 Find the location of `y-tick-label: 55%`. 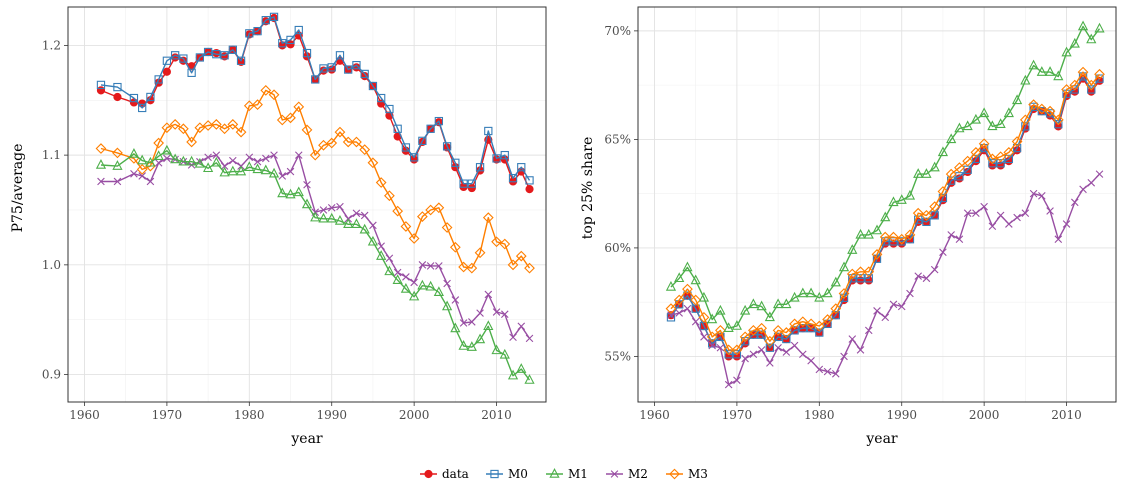

y-tick-label: 55% is located at coordinates (617, 356).